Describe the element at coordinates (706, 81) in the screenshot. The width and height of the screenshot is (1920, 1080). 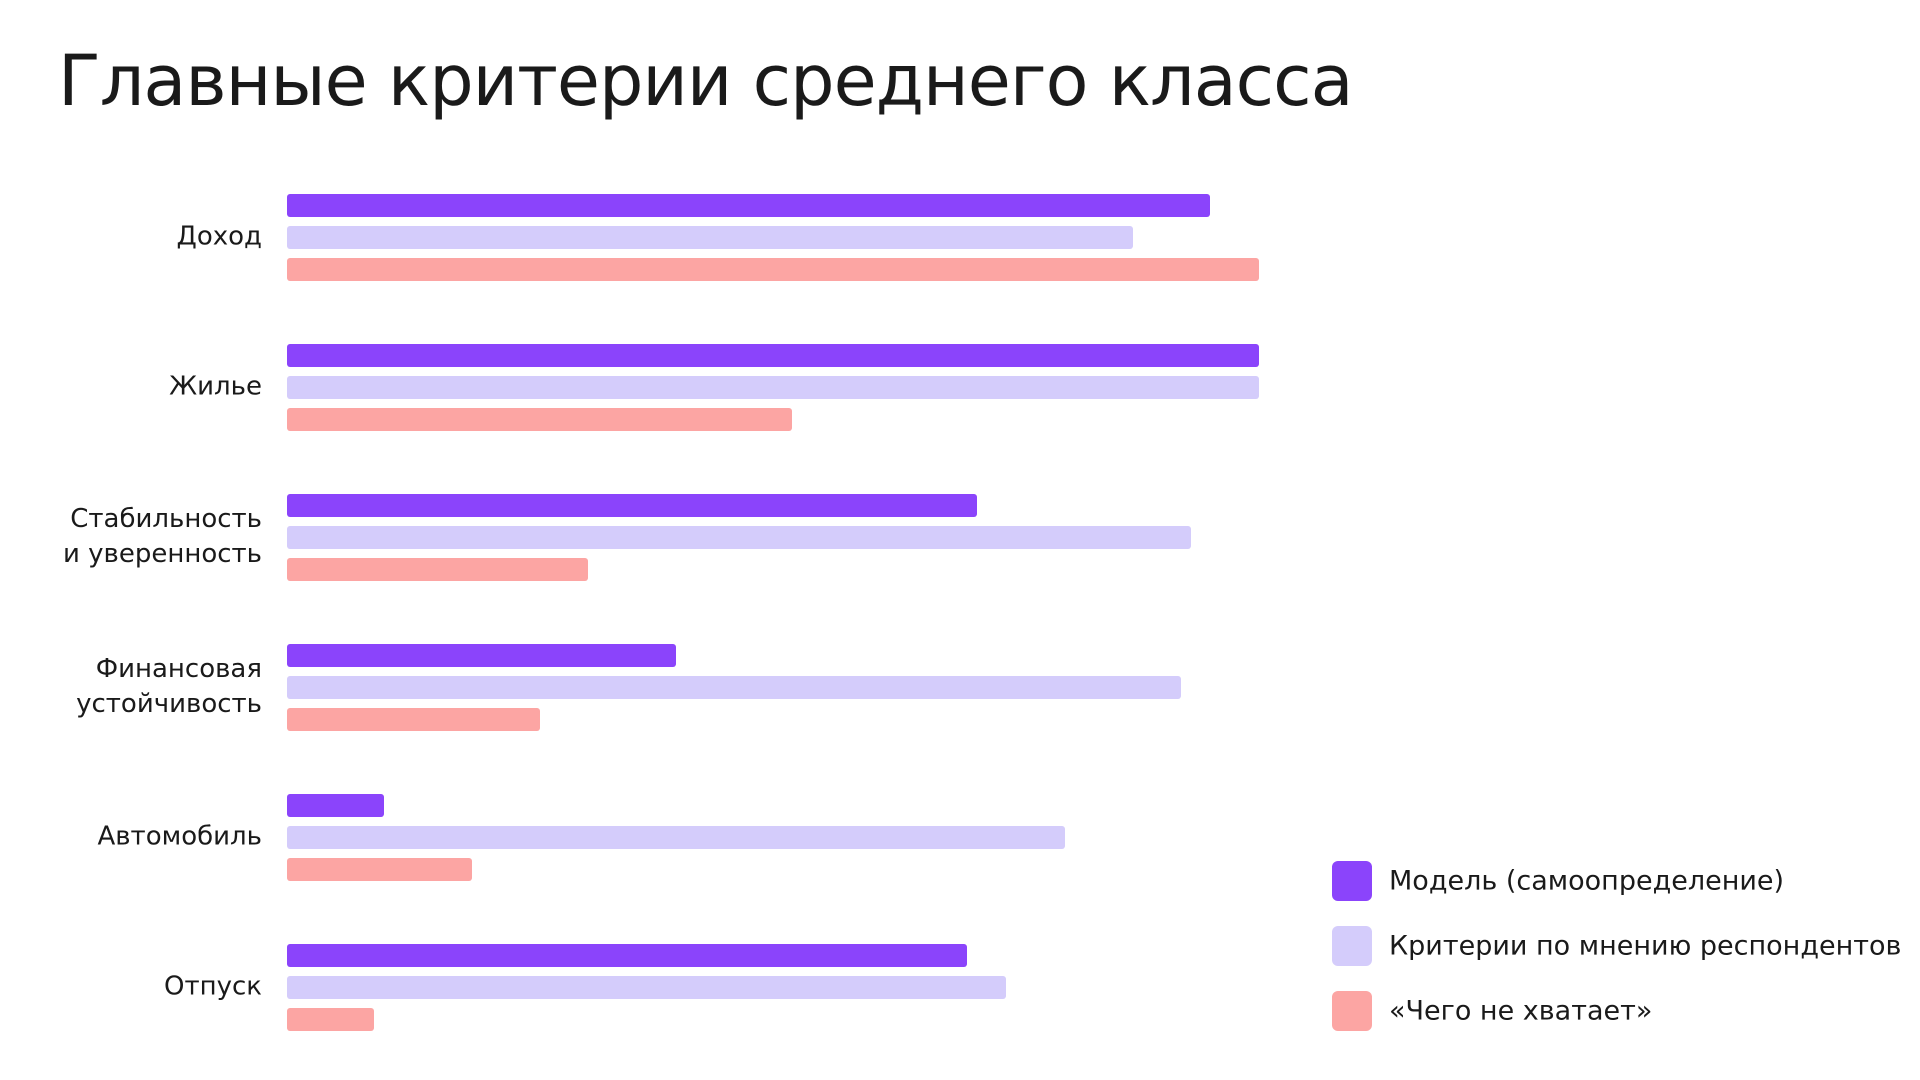
I see `chart-title: Главные критерии среднего класса` at that location.